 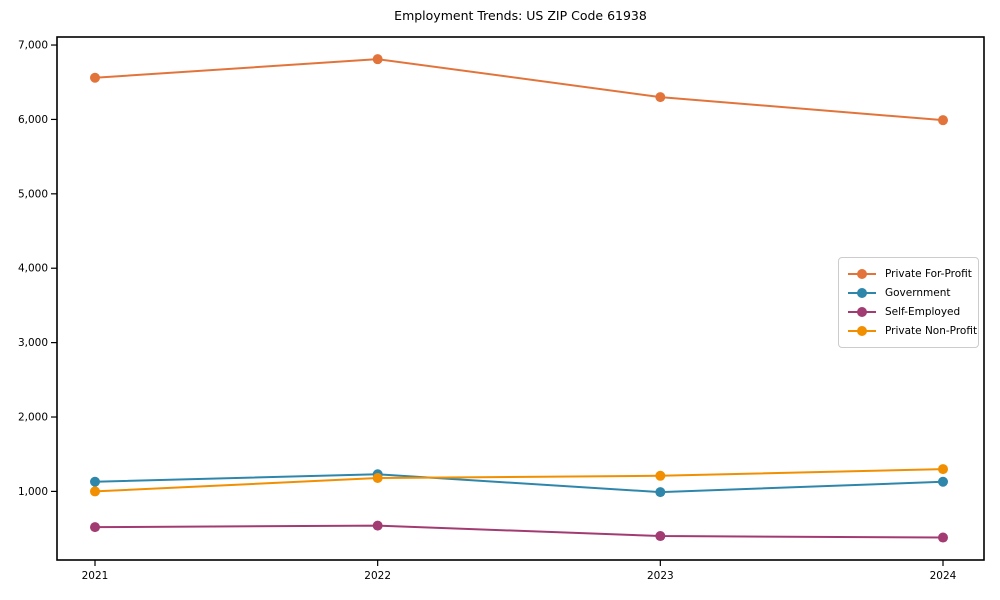 I want to click on x-tick-label: 2022, so click(x=377, y=576).